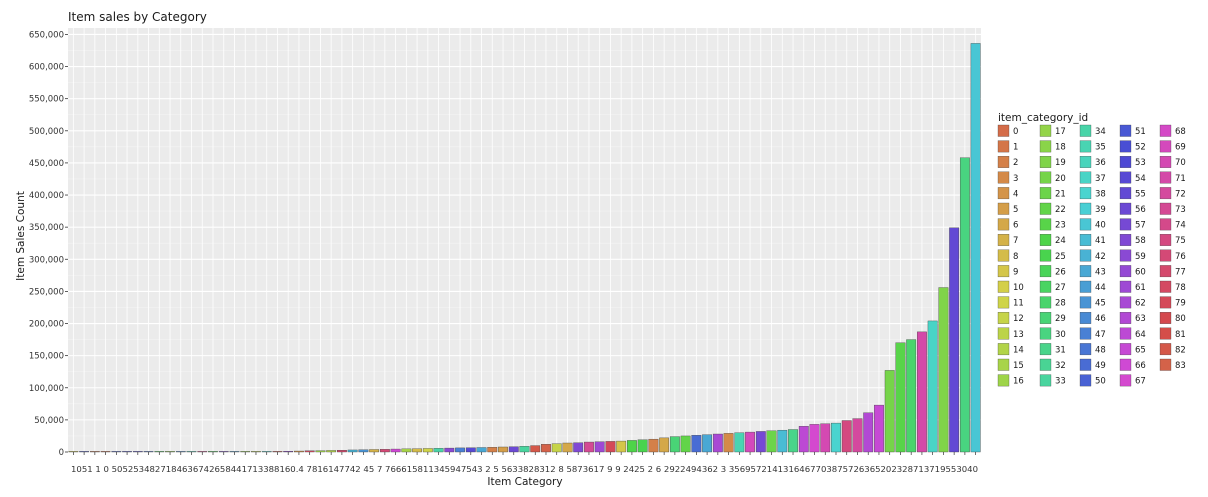  What do you see at coordinates (1015, 163) in the screenshot?
I see `legend-label: 2` at bounding box center [1015, 163].